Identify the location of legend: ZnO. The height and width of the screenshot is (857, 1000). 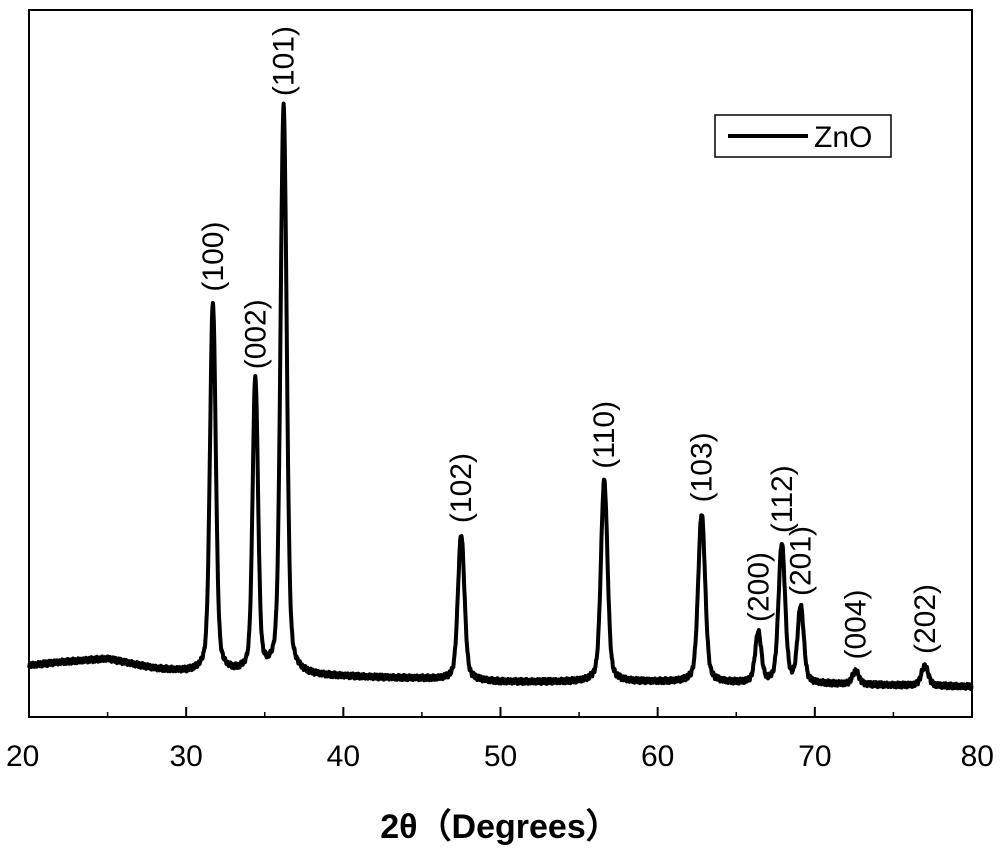
(803, 136).